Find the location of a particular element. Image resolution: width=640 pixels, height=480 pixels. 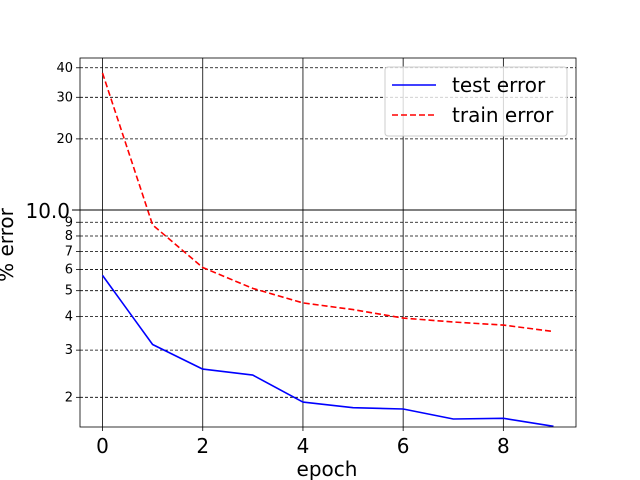

x-axis-label: epoch is located at coordinates (327, 468).